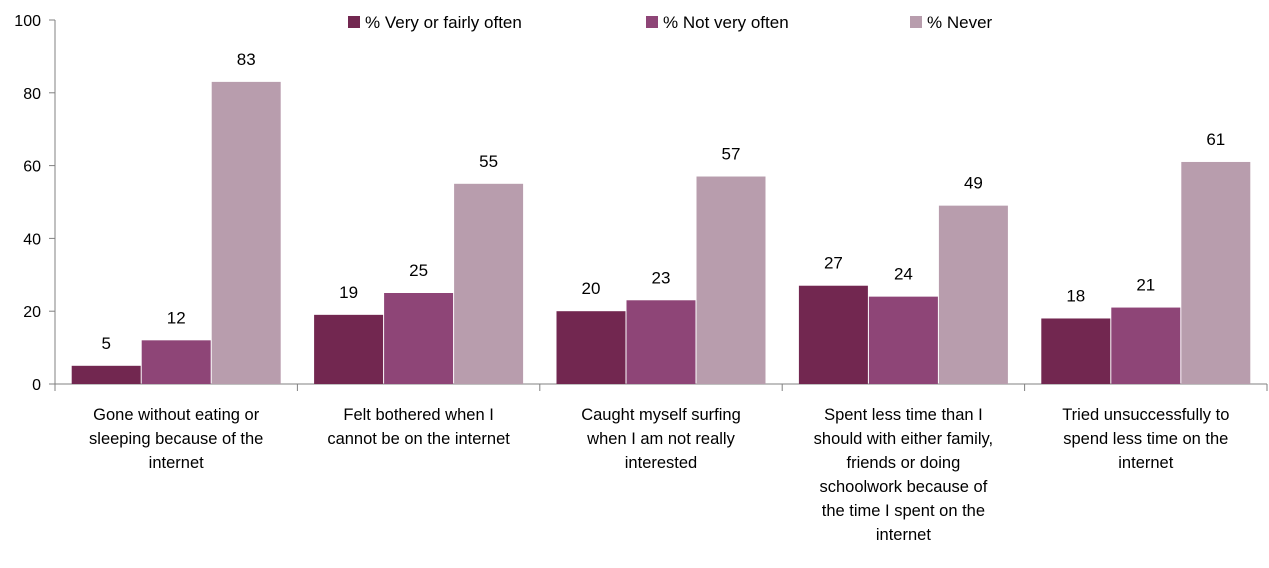 This screenshot has width=1269, height=568. What do you see at coordinates (1145, 415) in the screenshot?
I see `category-label-line: Tried unsuccessfully to` at bounding box center [1145, 415].